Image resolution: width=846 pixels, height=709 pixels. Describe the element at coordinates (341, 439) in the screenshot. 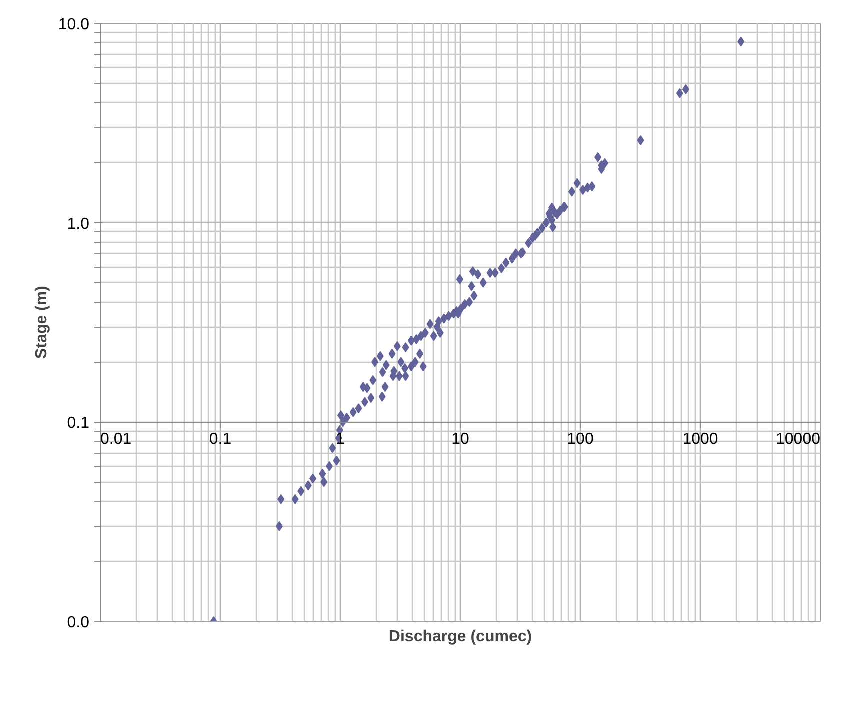

I see `x-tick-label: 1` at that location.